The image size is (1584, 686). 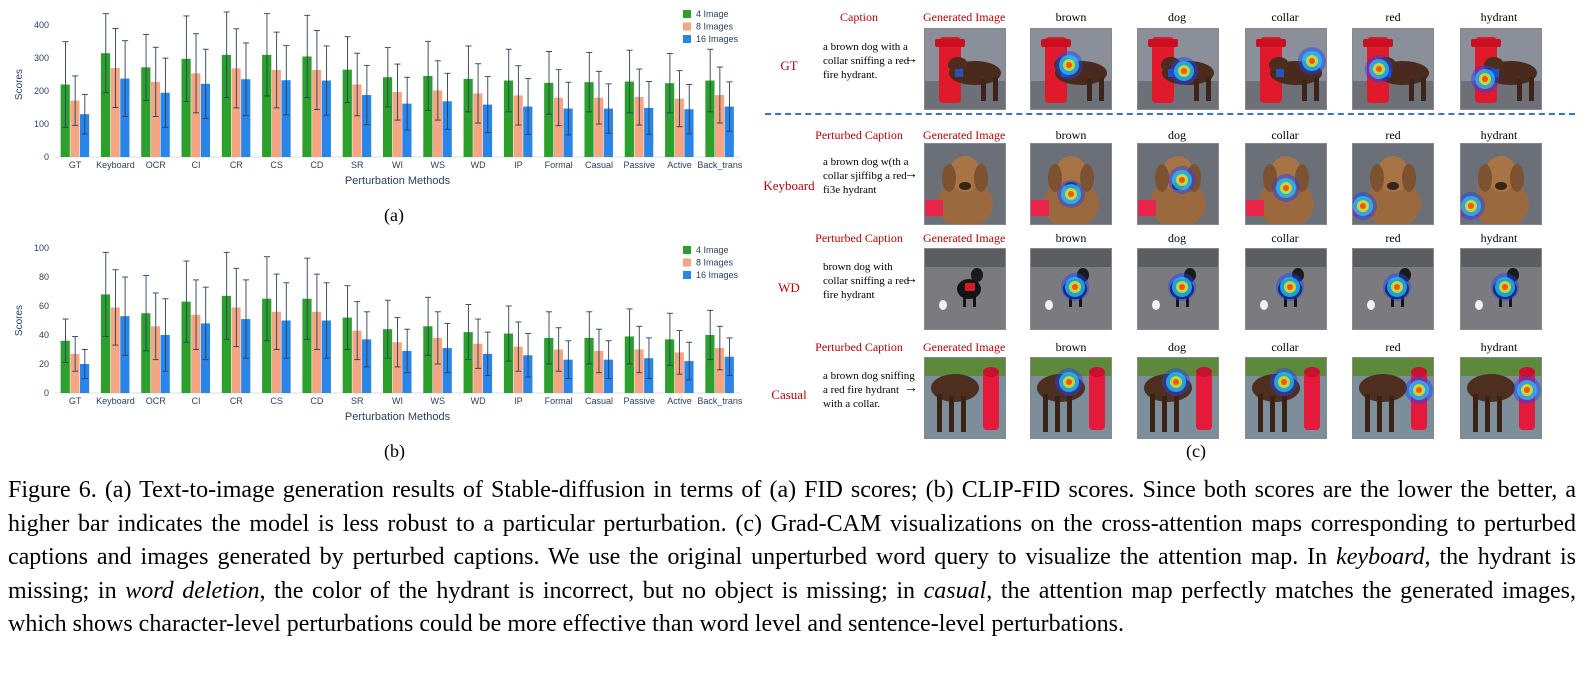 What do you see at coordinates (965, 398) in the screenshot?
I see `generated-image-thumbnail` at bounding box center [965, 398].